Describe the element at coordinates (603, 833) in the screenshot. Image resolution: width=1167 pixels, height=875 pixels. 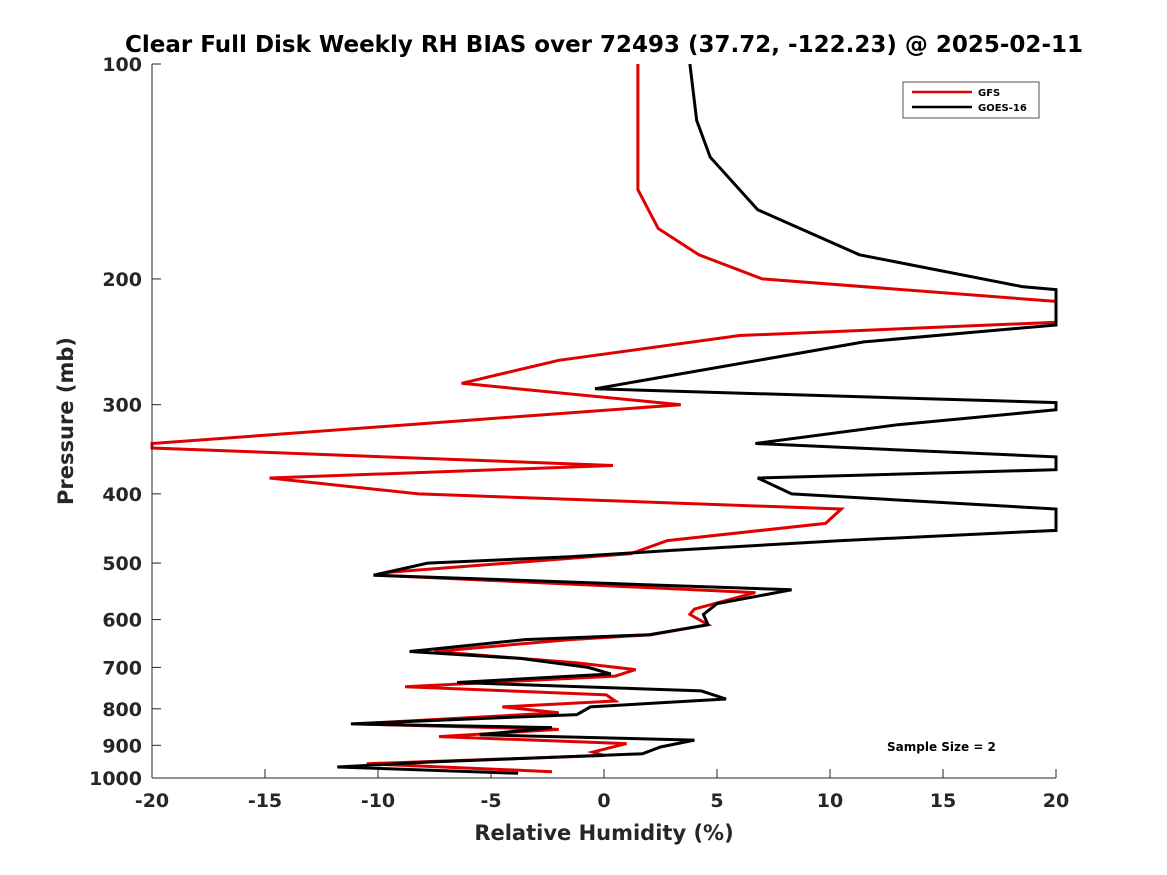
I see `x-axis-label: Relative Humidity (%)` at that location.